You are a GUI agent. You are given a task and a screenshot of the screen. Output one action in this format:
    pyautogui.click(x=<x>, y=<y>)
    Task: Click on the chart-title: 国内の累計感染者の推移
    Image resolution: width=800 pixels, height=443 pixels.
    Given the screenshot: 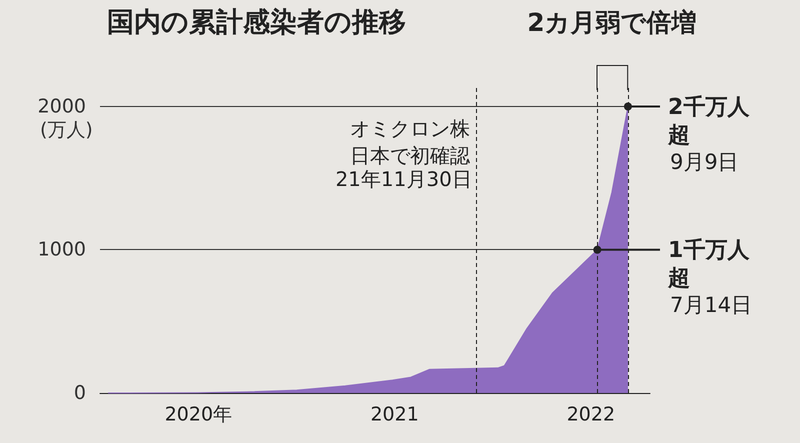 What is the action you would take?
    pyautogui.click(x=256, y=22)
    